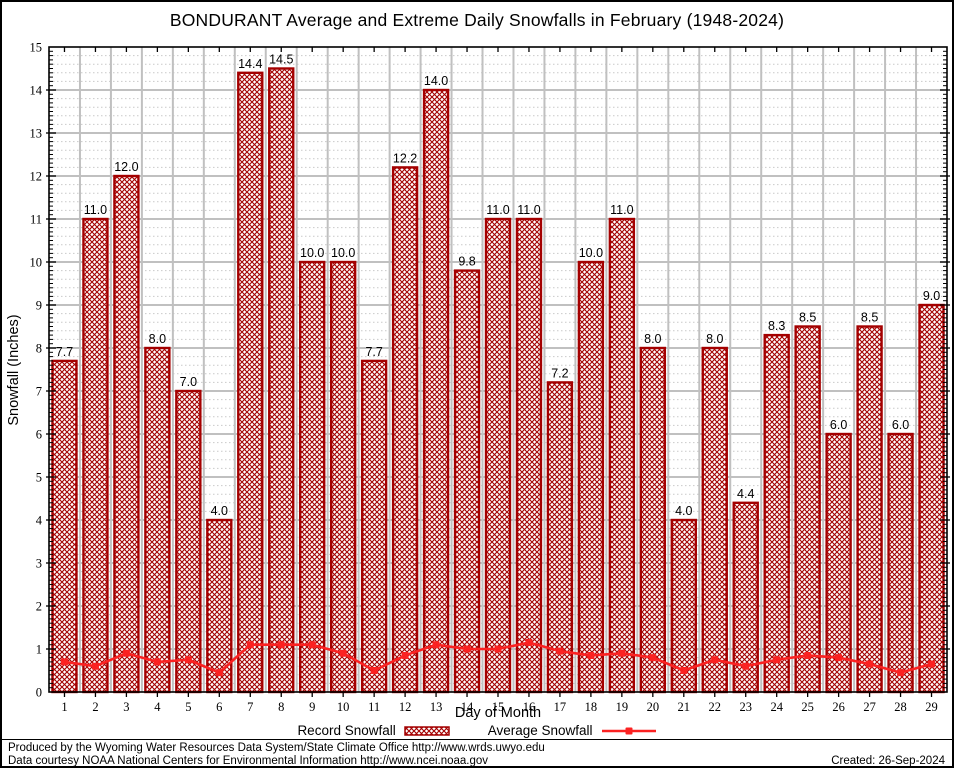  Describe the element at coordinates (126, 167) in the screenshot. I see `svg-text: 12.0` at that location.